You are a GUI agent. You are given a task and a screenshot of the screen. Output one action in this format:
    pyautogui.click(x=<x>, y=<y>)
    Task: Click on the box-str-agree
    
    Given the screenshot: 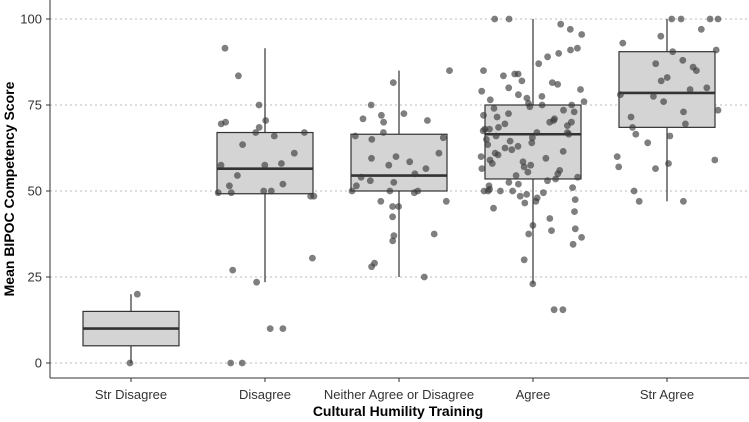 What is the action you would take?
    pyautogui.click(x=667, y=89)
    